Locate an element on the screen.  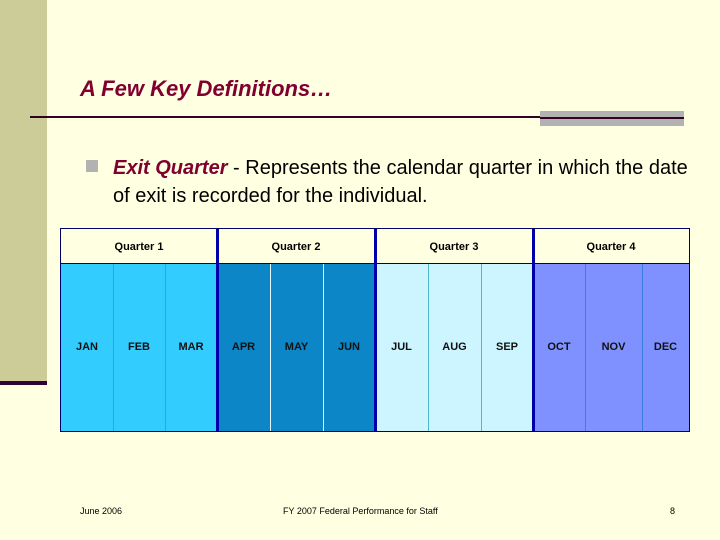
month-label: DEC is located at coordinates (665, 347).